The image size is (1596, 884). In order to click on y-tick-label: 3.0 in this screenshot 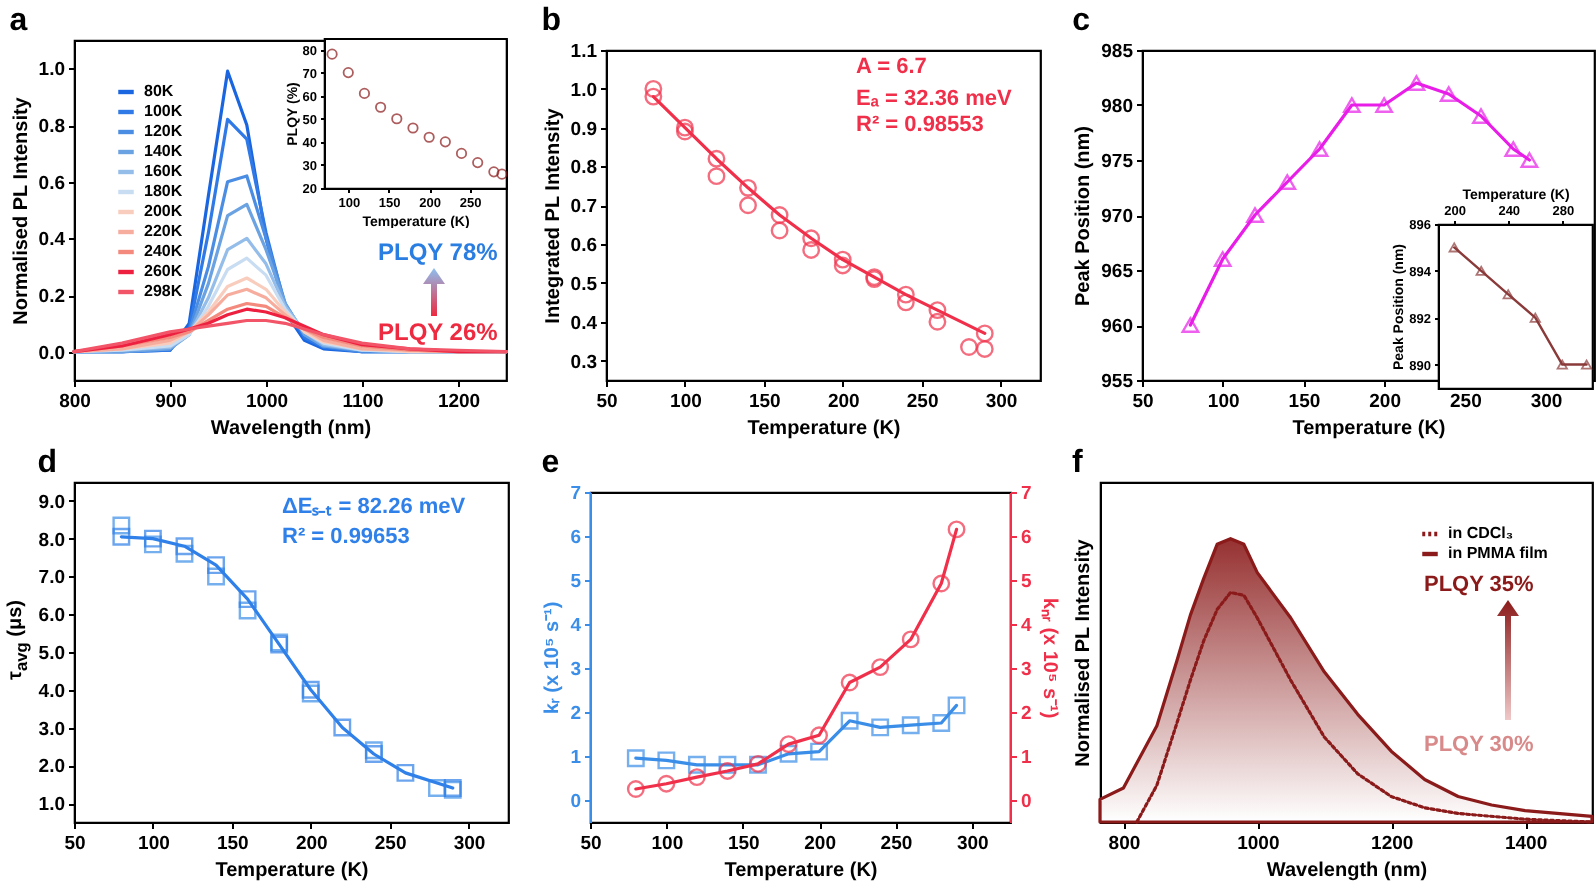, I will do `click(51, 729)`.